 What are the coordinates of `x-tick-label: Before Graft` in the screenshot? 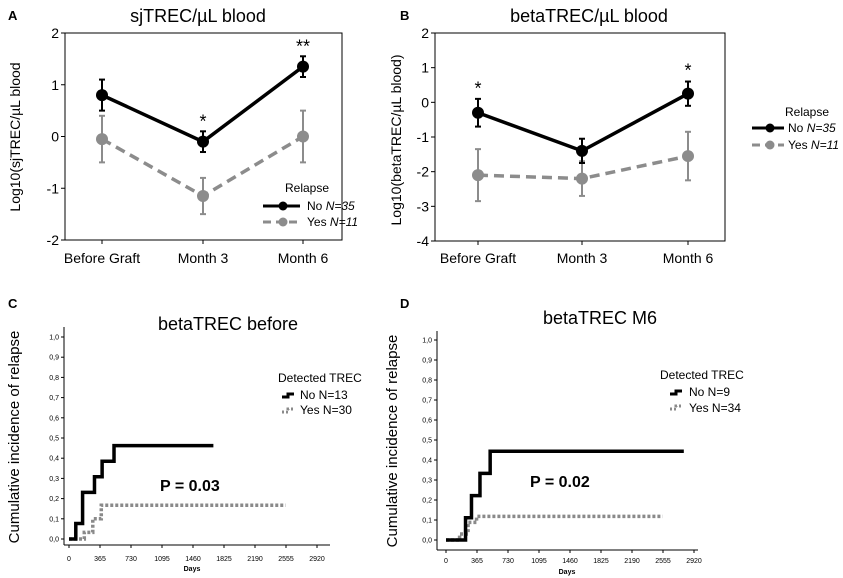 It's located at (102, 258).